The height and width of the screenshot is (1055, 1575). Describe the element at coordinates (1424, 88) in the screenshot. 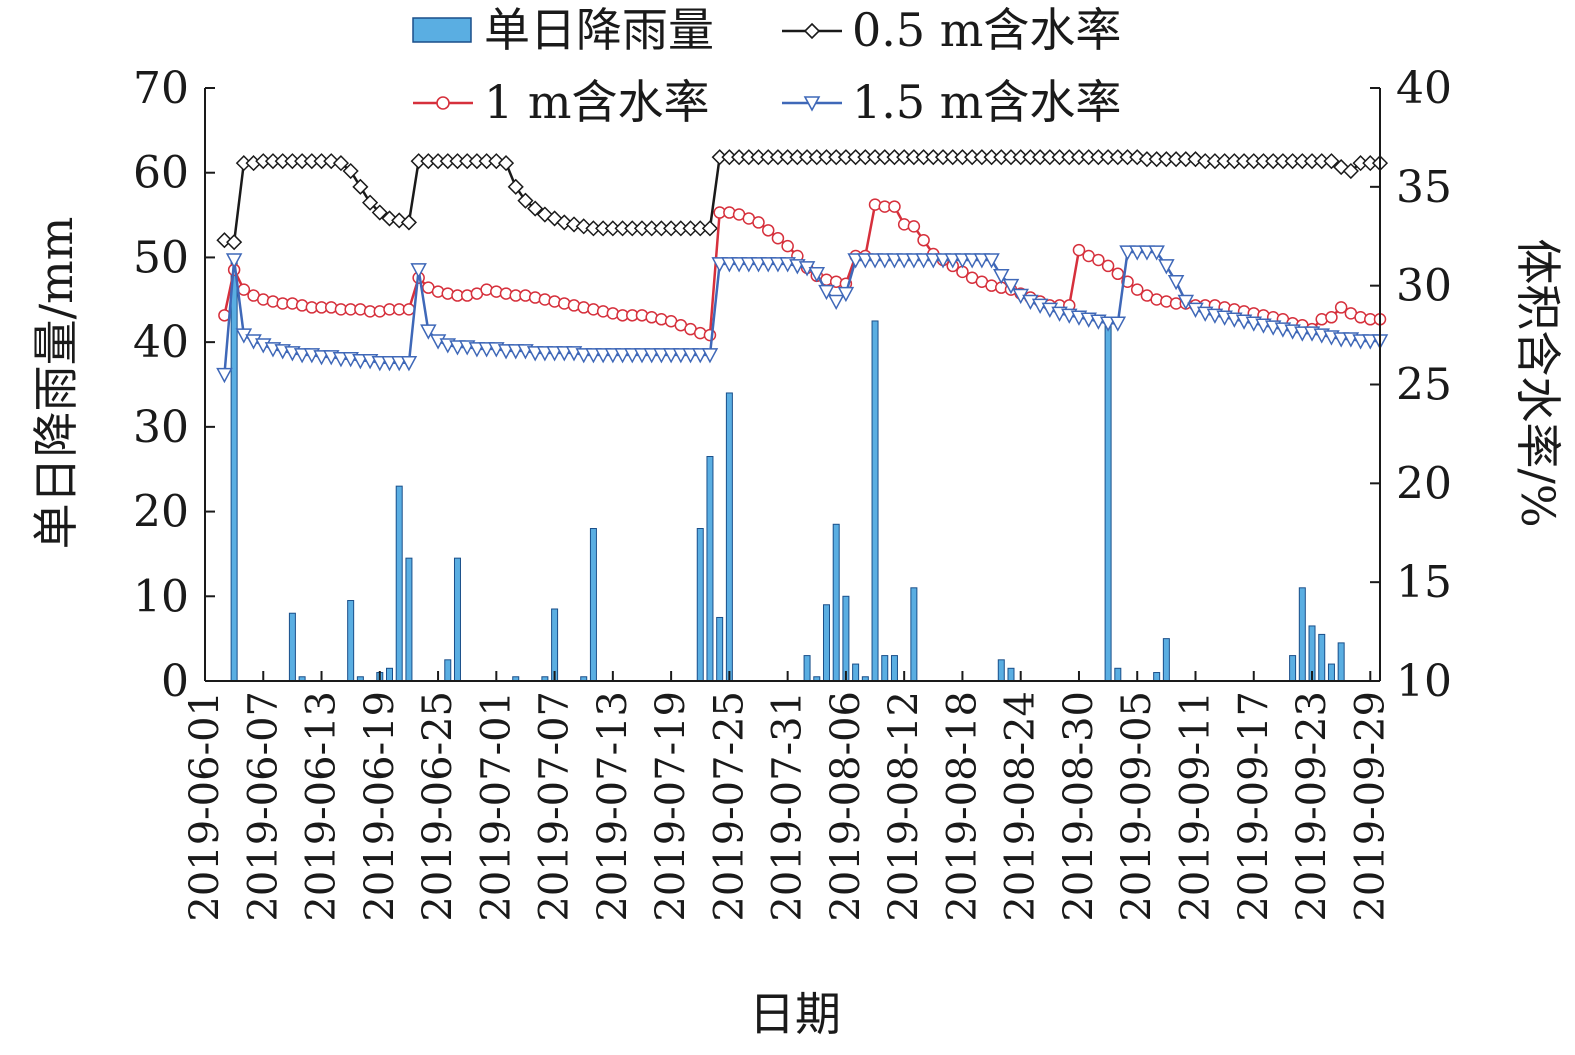

I see `y-right-tick-label: 40` at that location.